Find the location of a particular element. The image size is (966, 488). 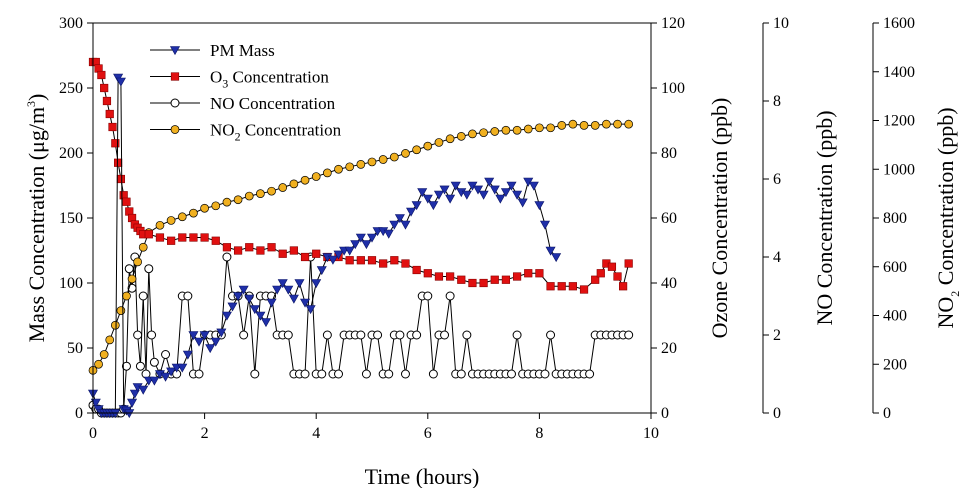

y-no-tick-label: 2 is located at coordinates (777, 335).